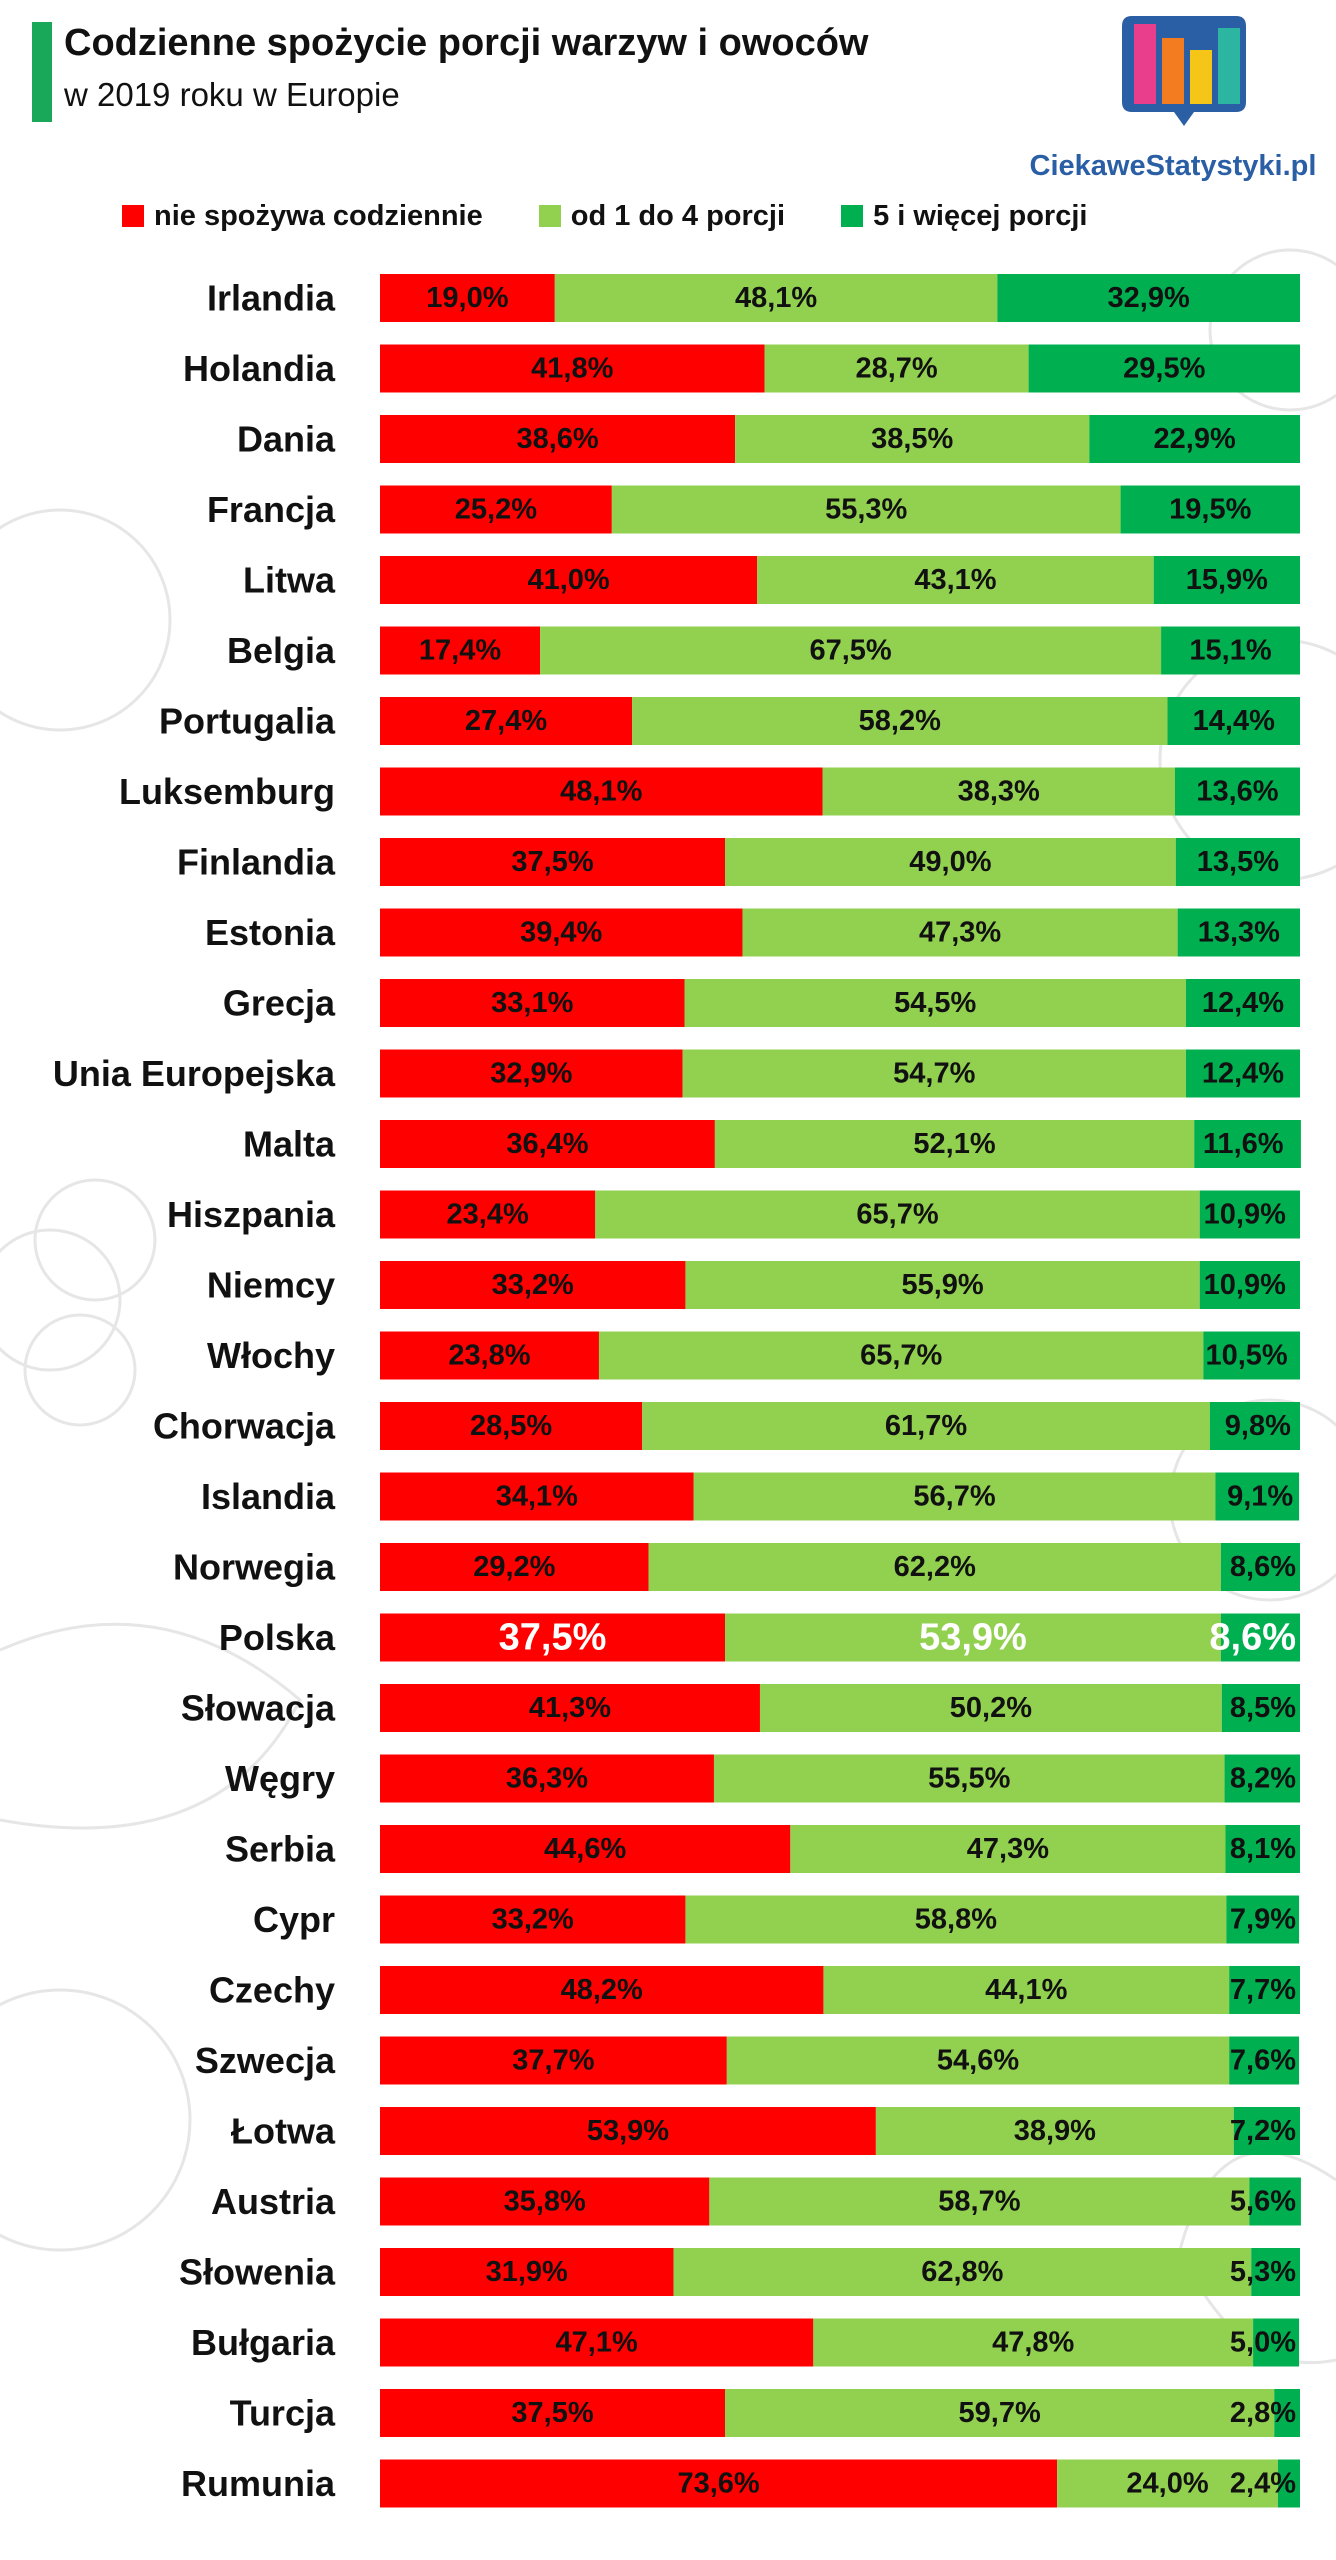 The width and height of the screenshot is (1336, 2560). What do you see at coordinates (1263, 1990) in the screenshot?
I see `data-label-darkgreen: 7,7%` at bounding box center [1263, 1990].